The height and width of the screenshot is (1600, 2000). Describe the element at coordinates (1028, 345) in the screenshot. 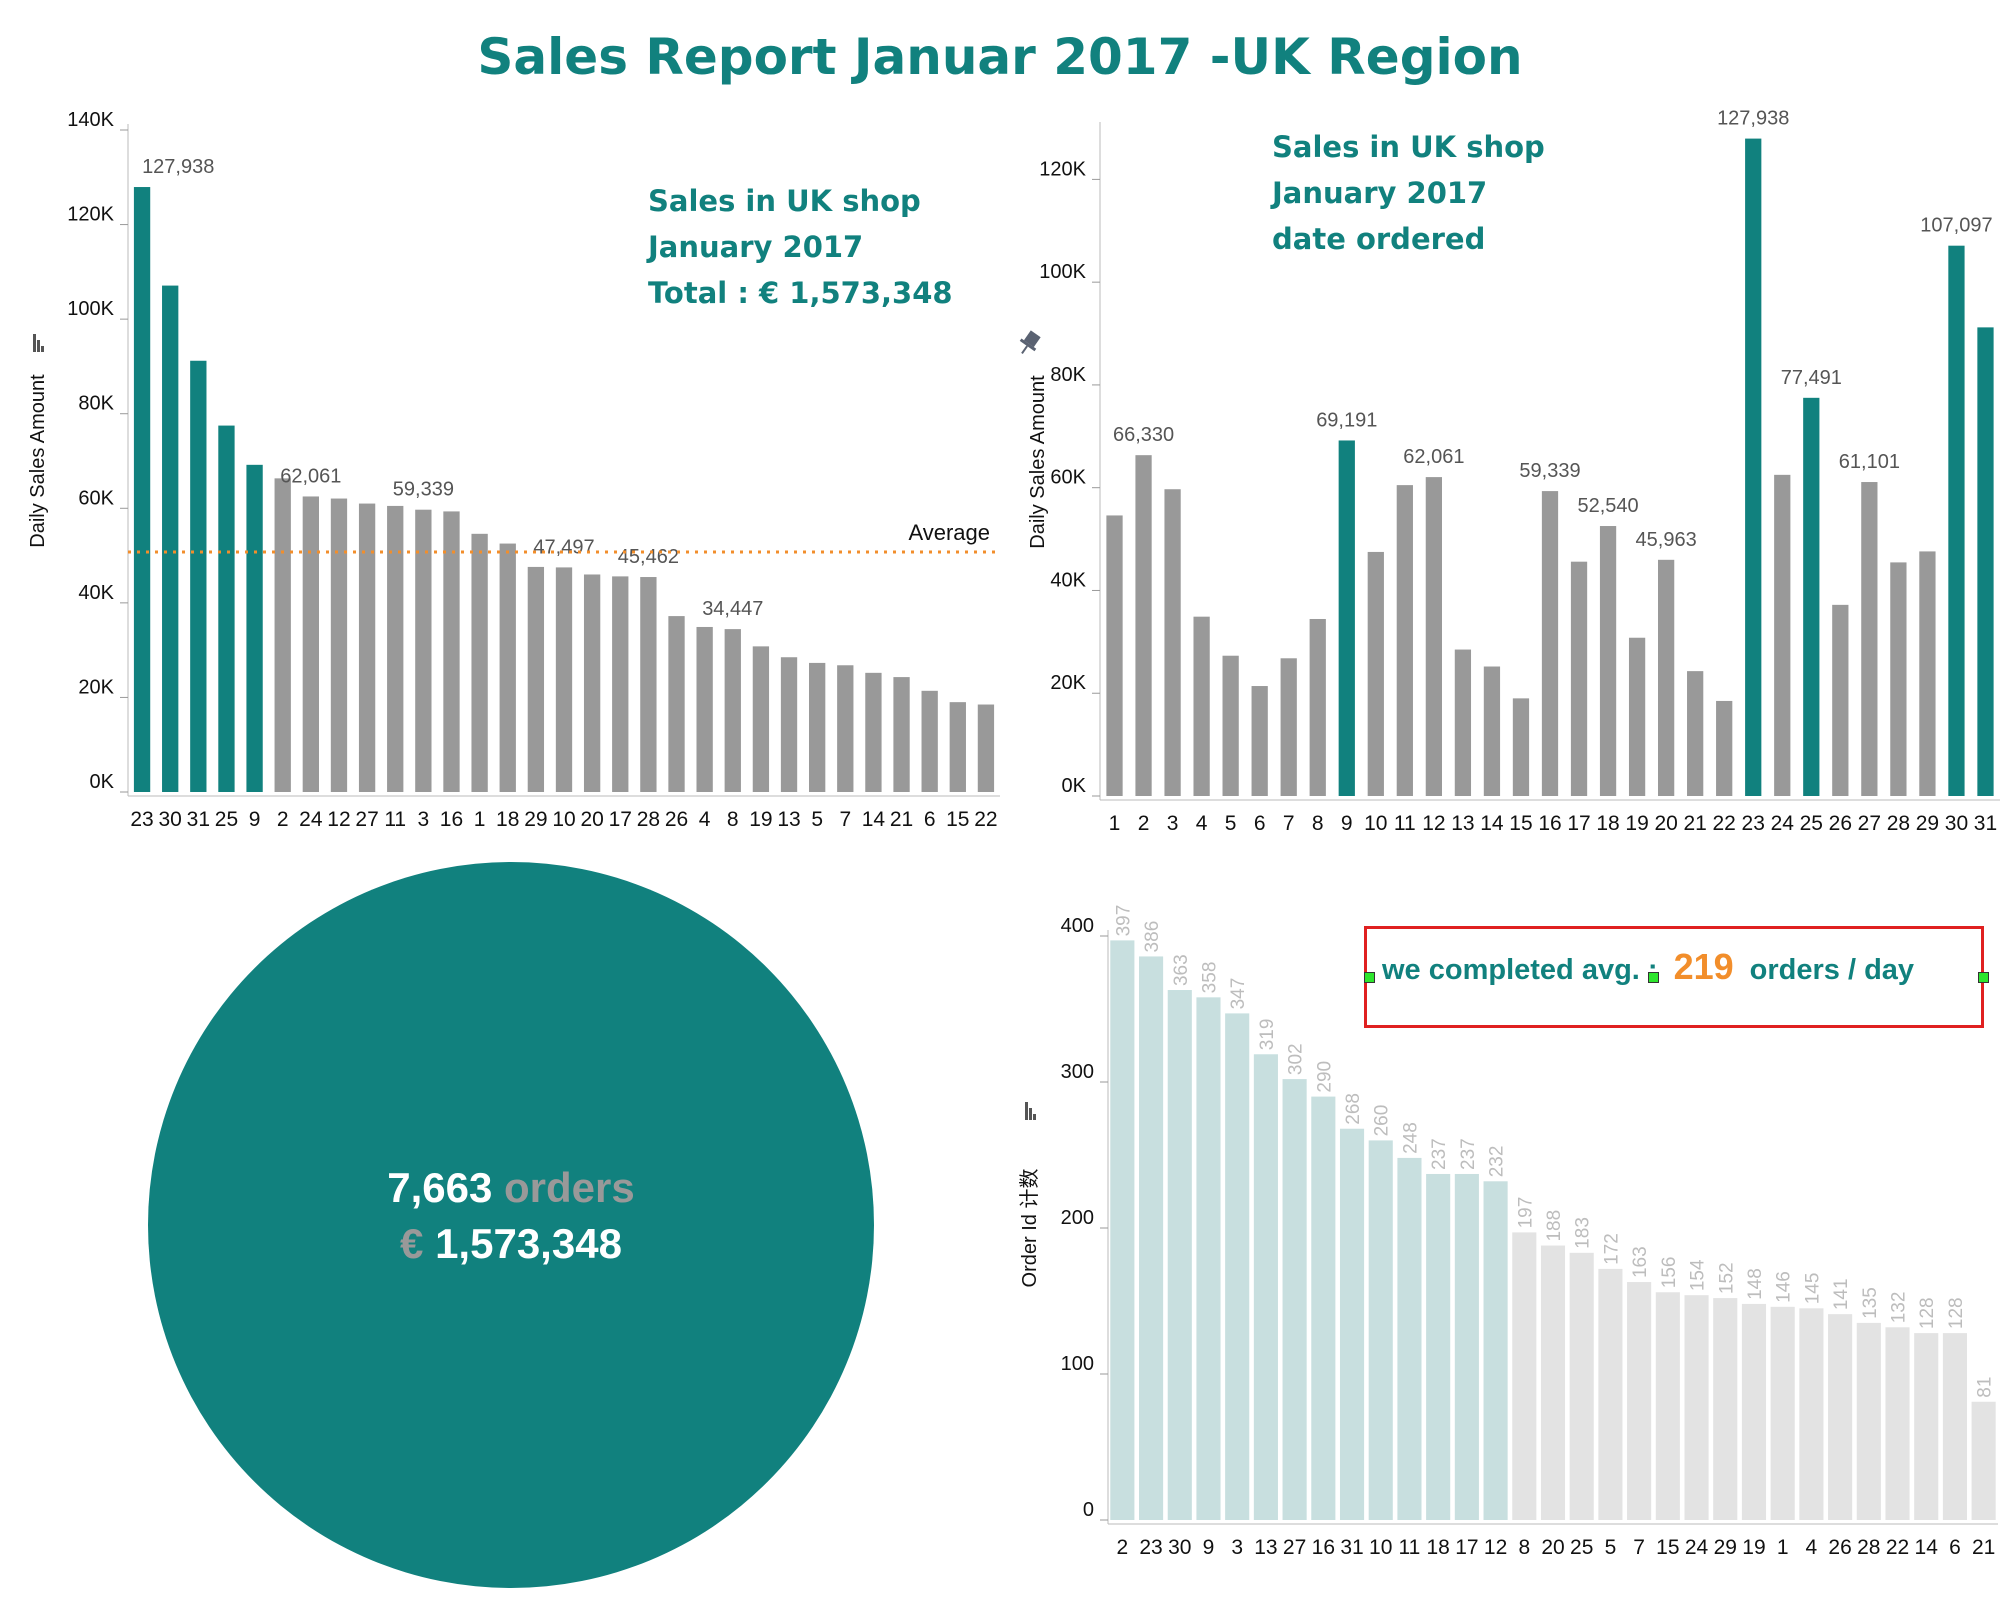

I see `pin-icon-base` at that location.